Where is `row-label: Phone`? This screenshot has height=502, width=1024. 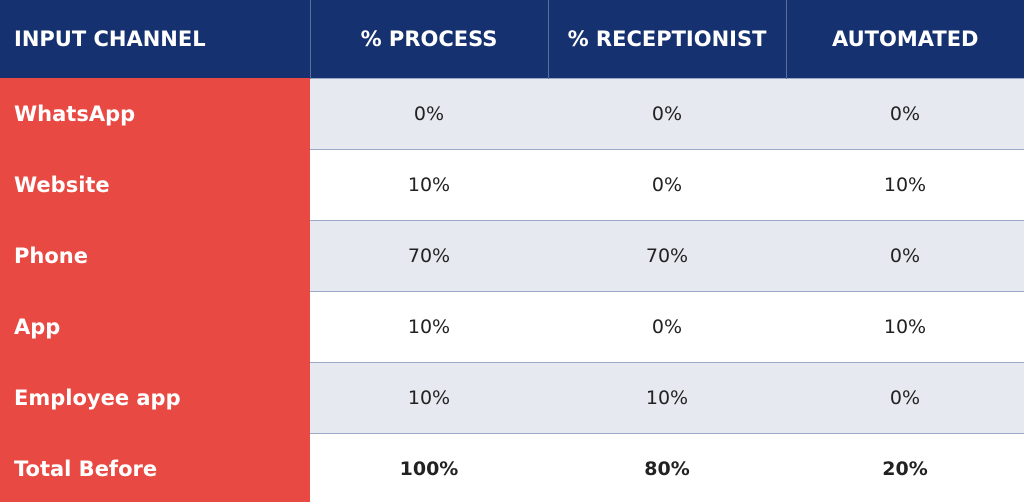 row-label: Phone is located at coordinates (155, 256).